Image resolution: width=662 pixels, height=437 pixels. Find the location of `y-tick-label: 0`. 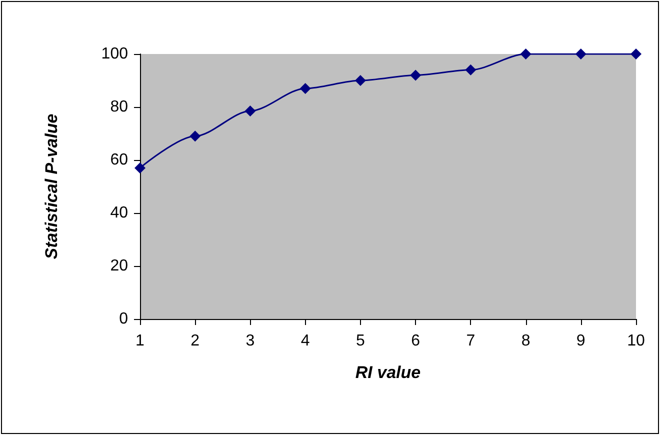

y-tick-label: 0 is located at coordinates (123, 319).